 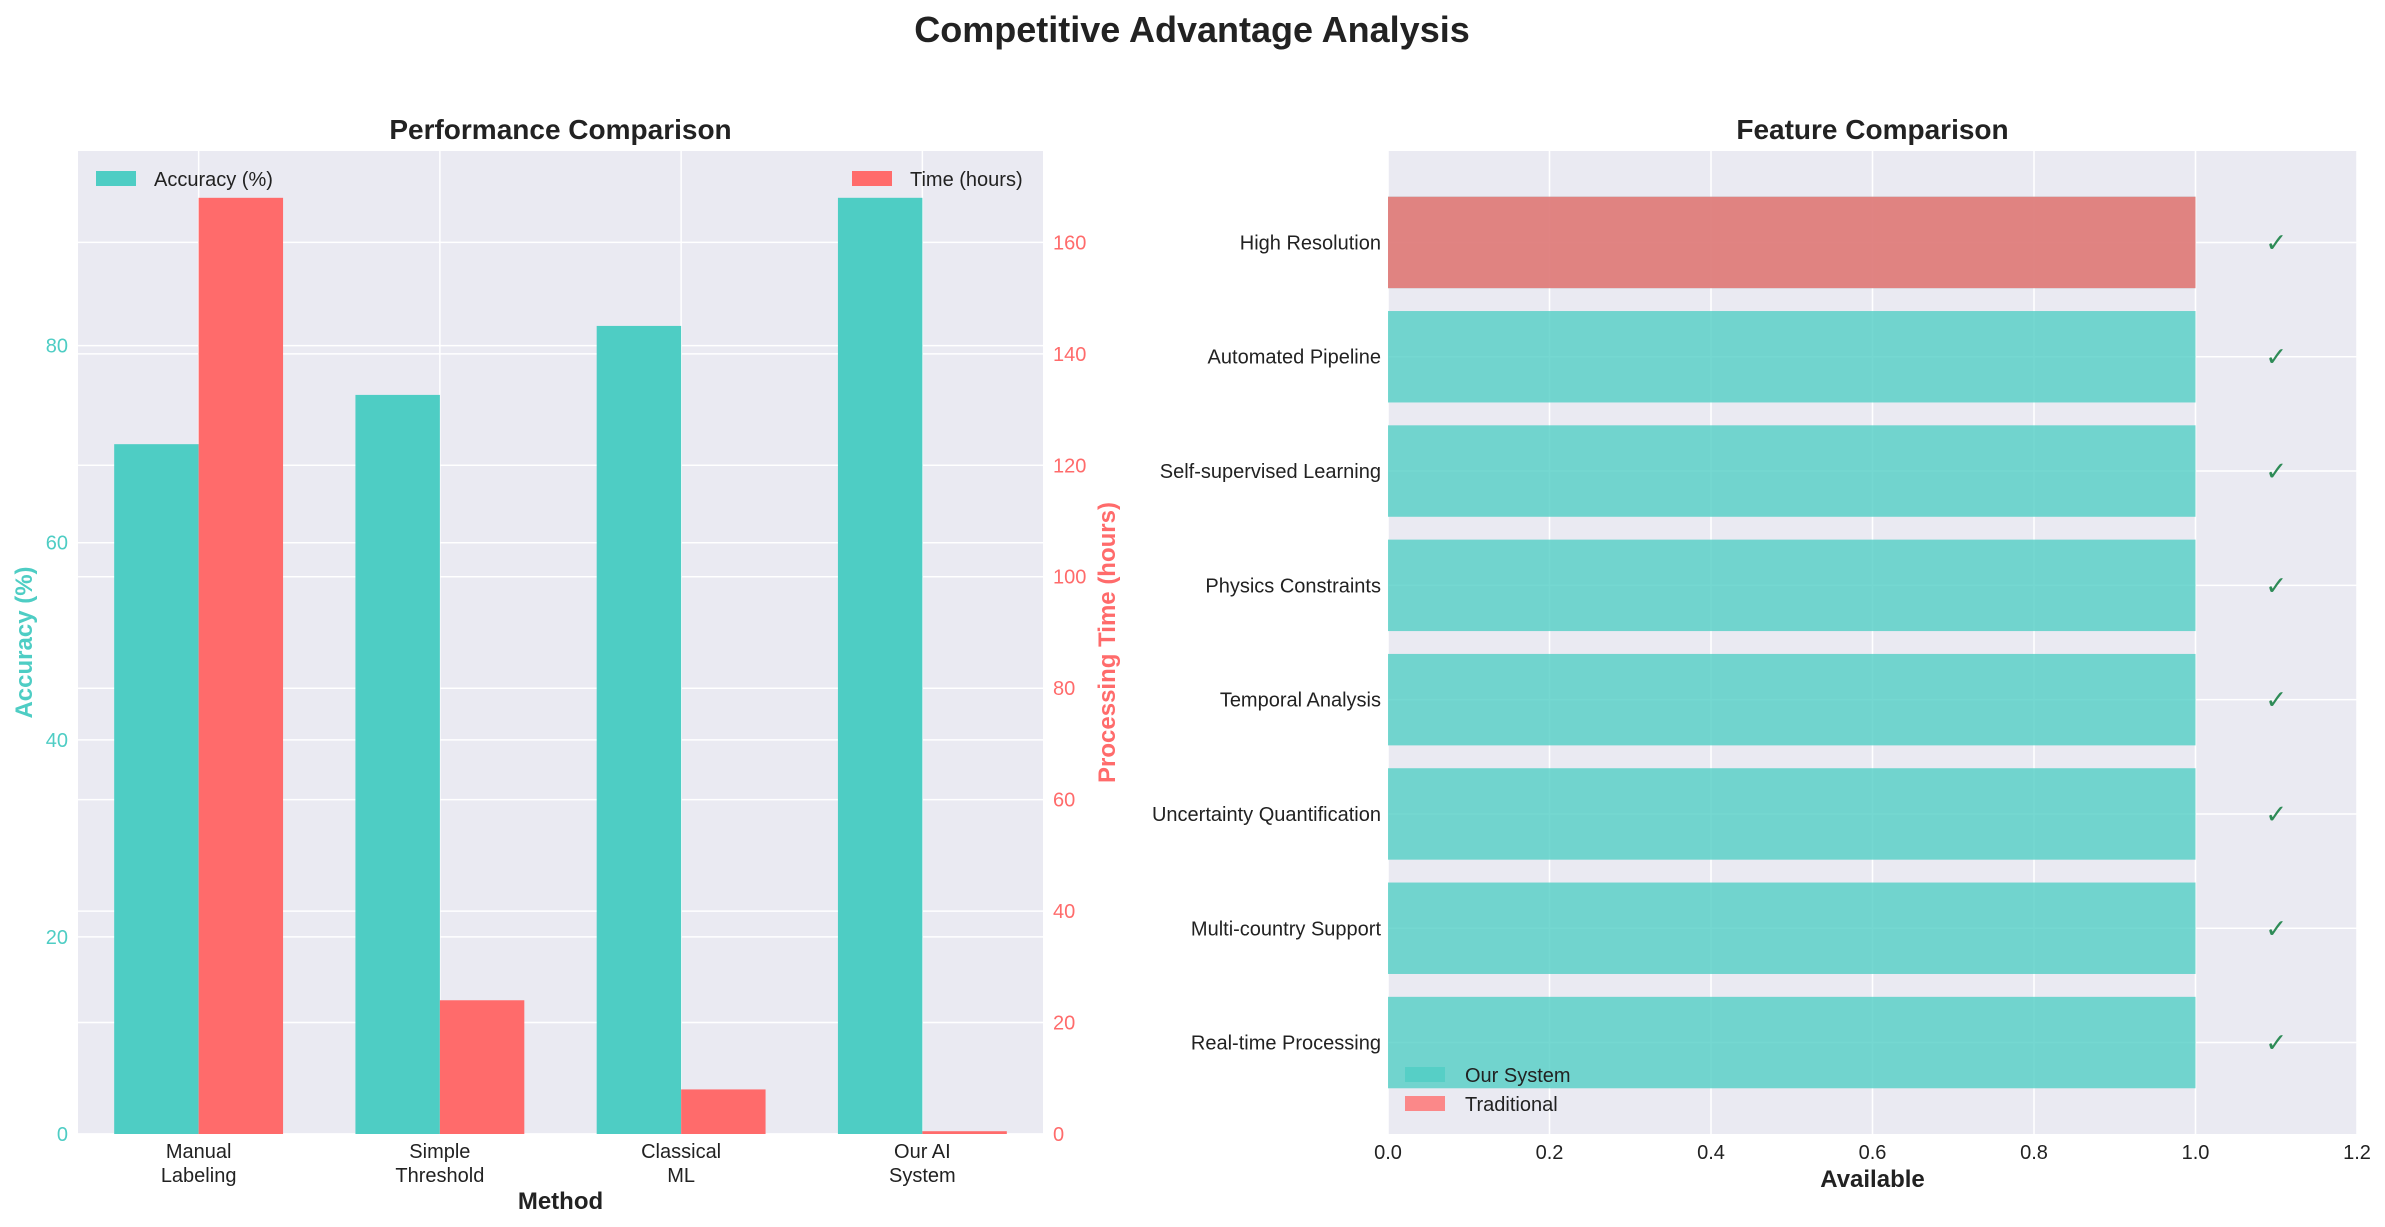 I want to click on check-mark-6: ✓, so click(x=2276, y=928).